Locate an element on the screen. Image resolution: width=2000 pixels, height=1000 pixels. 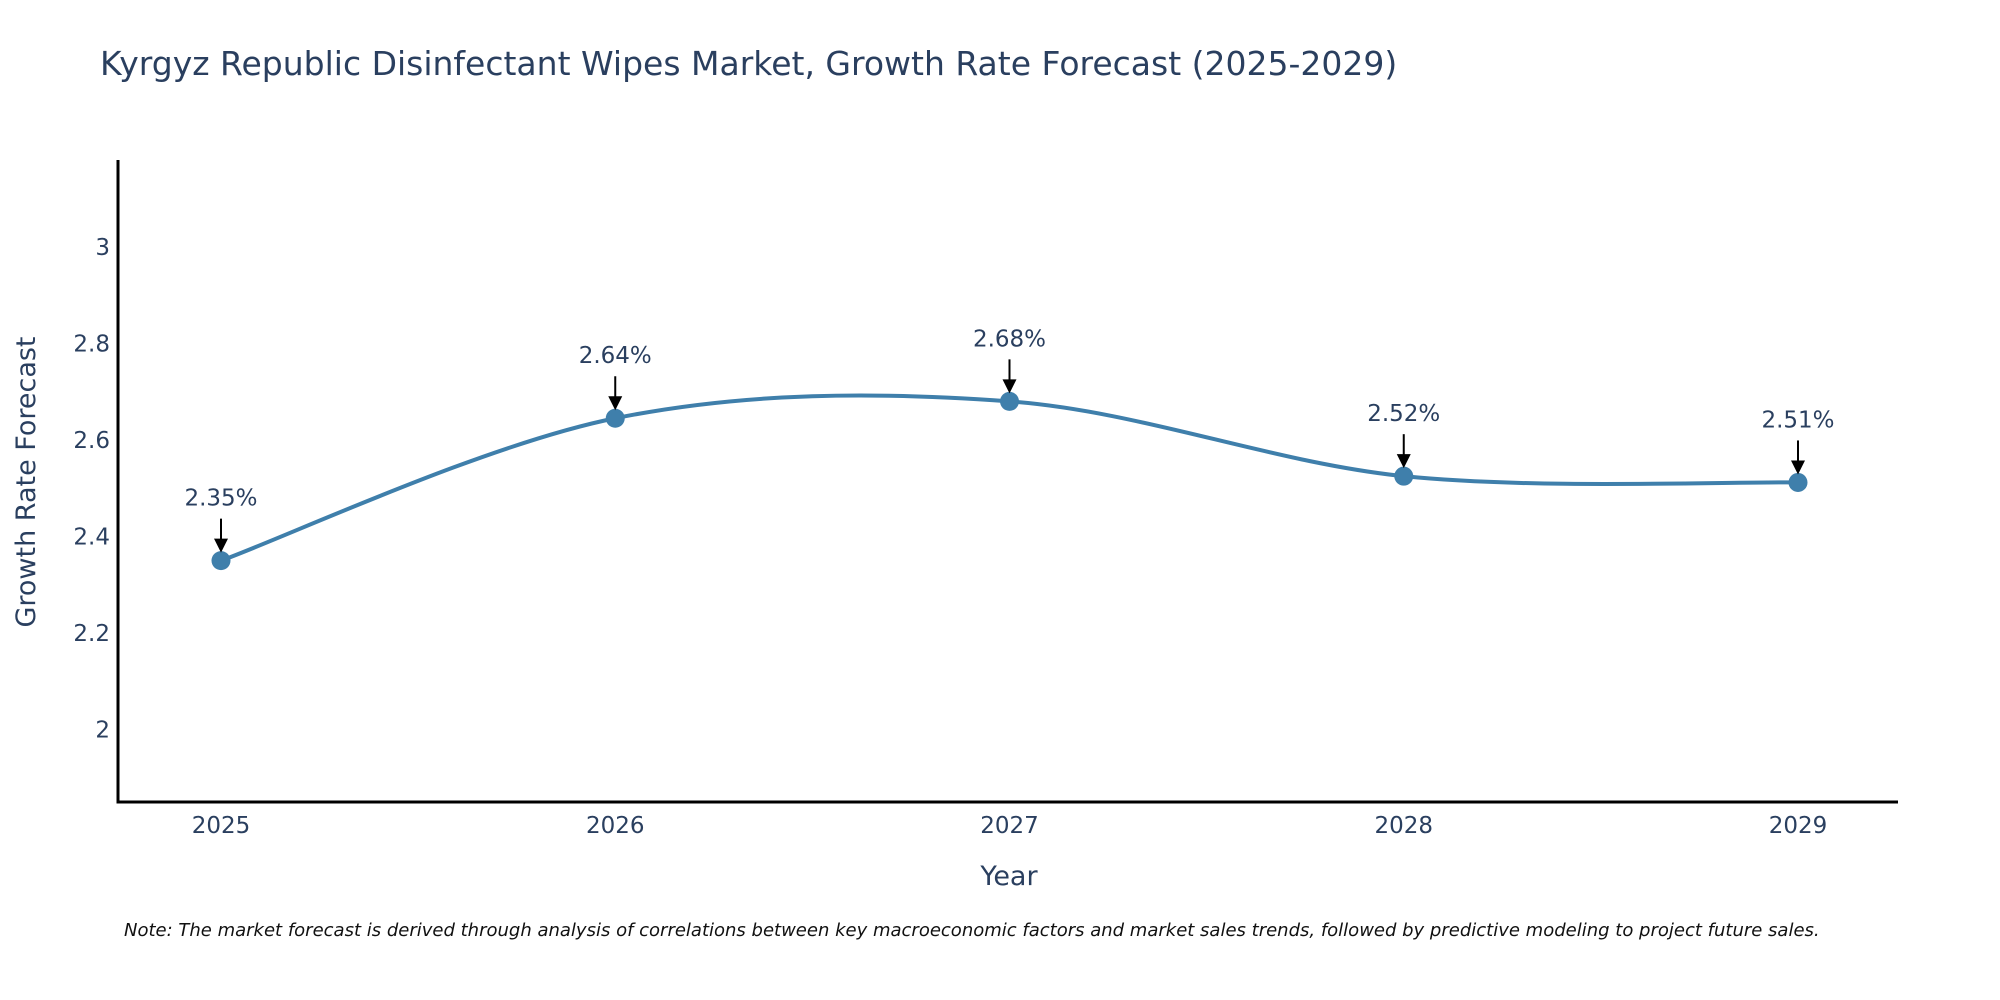
series-line-layer is located at coordinates (1009, 478).